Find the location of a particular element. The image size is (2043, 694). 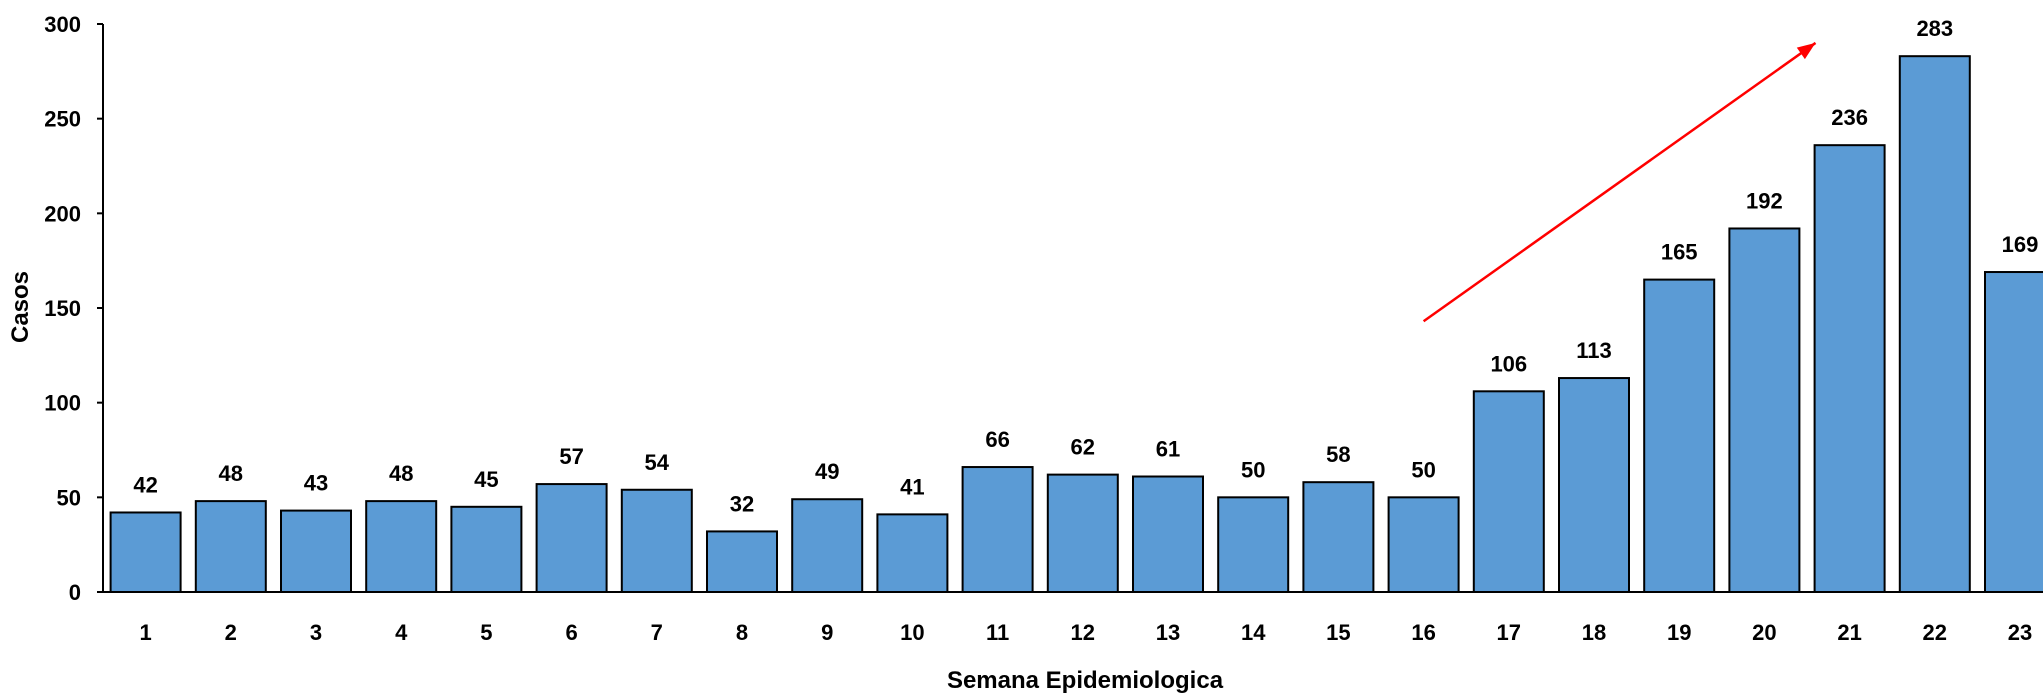

trend-arrow-line is located at coordinates (1619, 182).